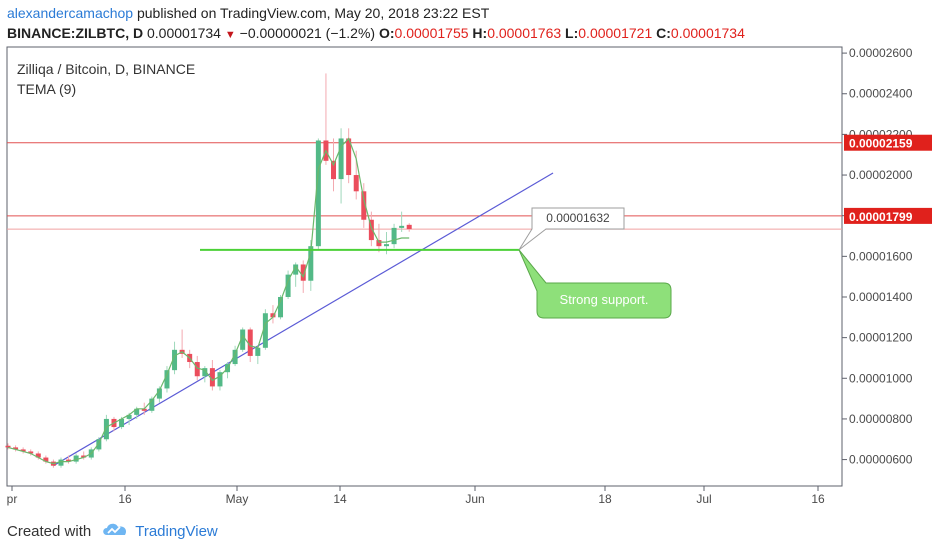  I want to click on price-change: −0.00000021 (−1.2%), so click(307, 33).